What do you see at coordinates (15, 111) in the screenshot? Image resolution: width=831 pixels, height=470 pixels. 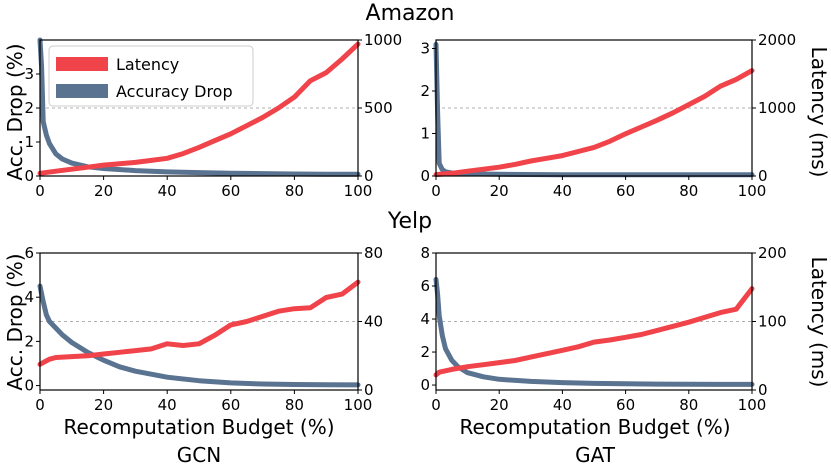 I see `y-left-label-top: Acc. Drop (%)` at bounding box center [15, 111].